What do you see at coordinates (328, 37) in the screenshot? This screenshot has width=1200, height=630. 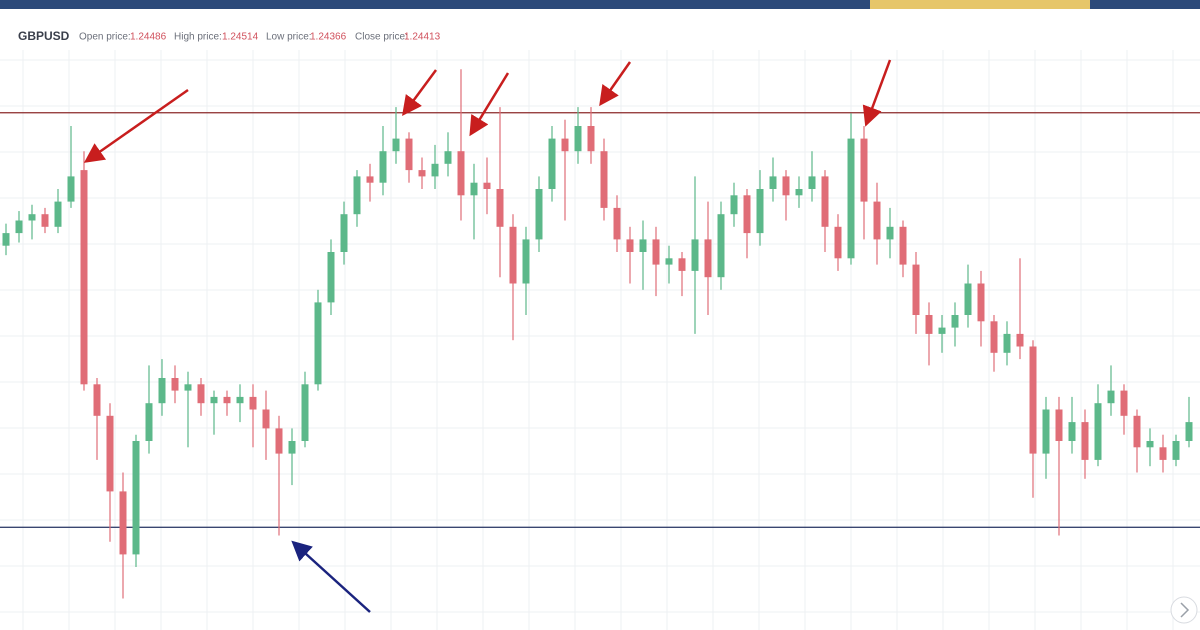 I see `field-value: 1.24366` at bounding box center [328, 37].